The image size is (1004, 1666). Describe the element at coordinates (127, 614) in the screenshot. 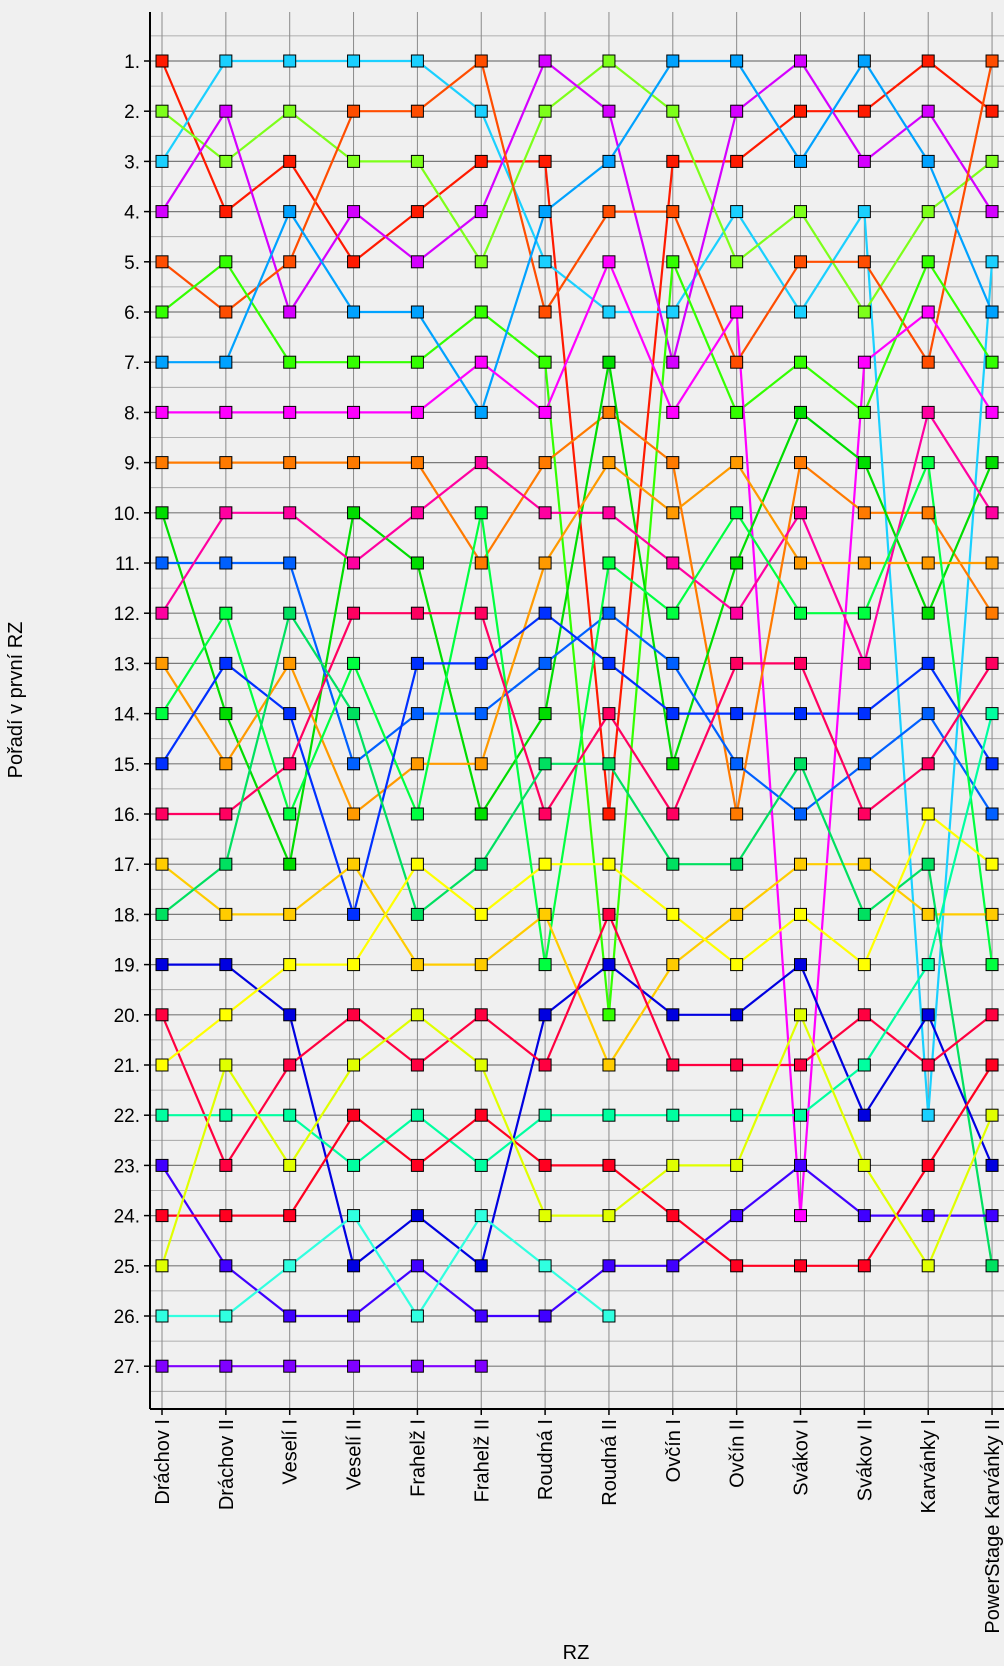

I see `y-tick-label: 12.` at that location.